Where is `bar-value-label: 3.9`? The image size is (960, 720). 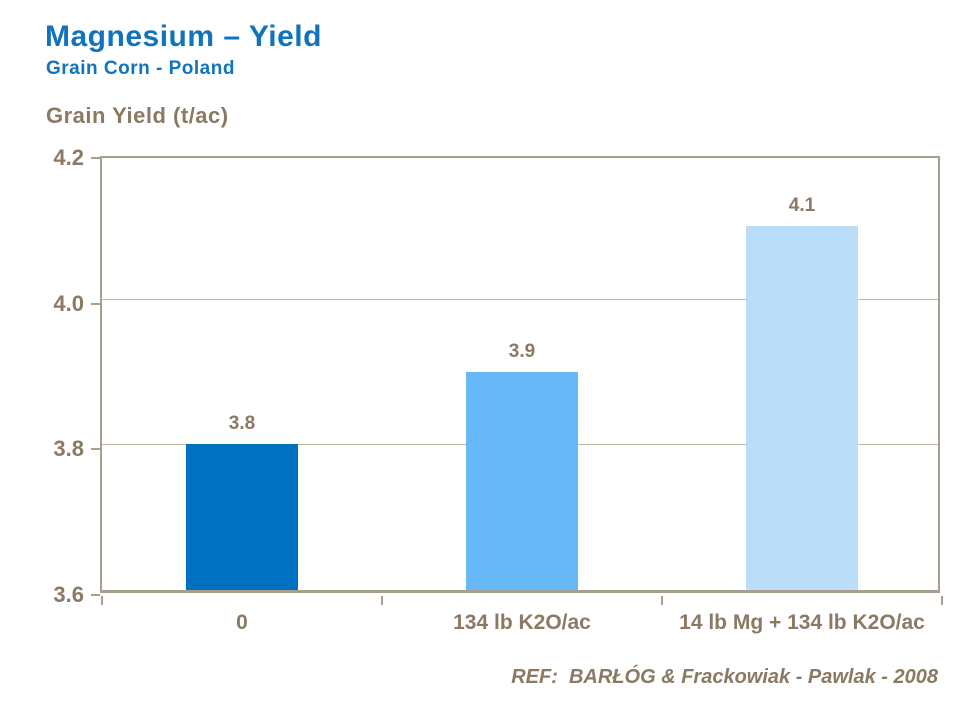 bar-value-label: 3.9 is located at coordinates (522, 351).